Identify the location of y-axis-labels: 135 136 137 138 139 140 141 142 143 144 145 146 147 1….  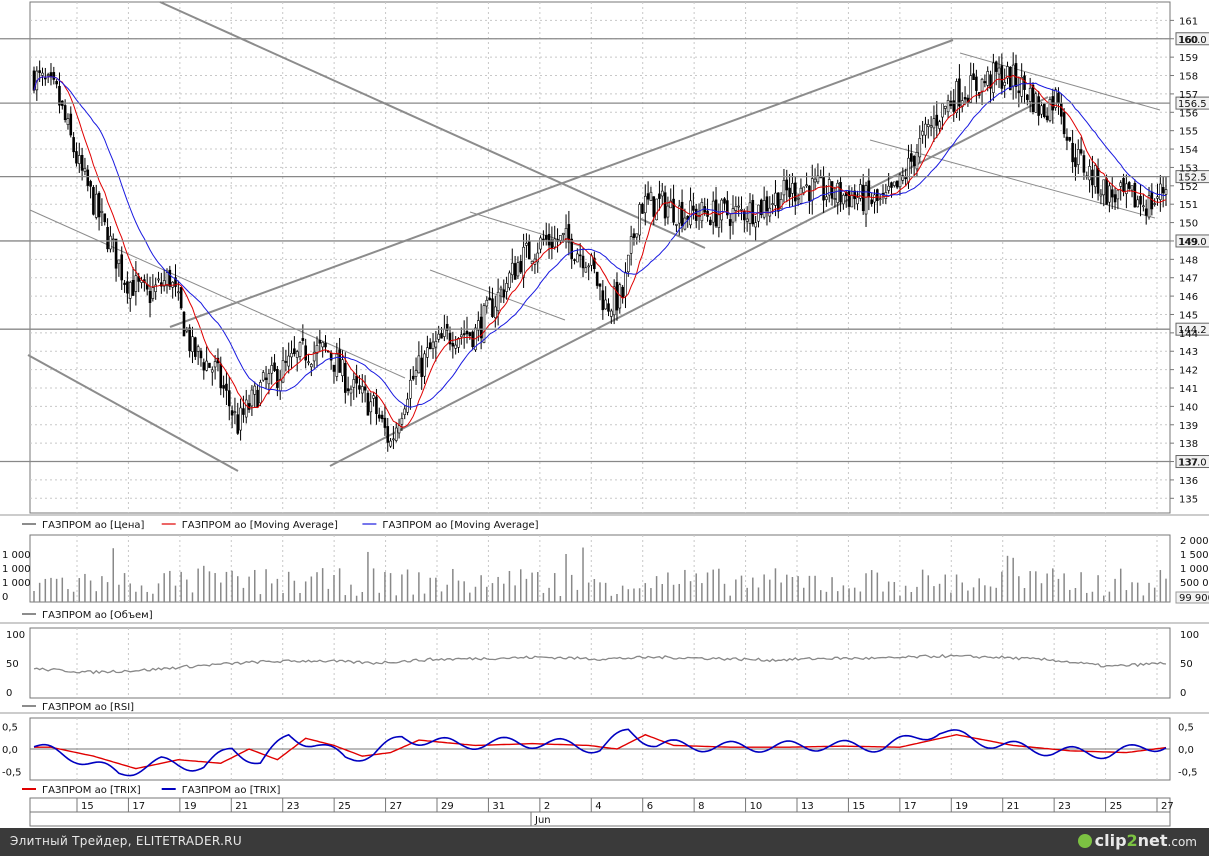
(1184, 260).